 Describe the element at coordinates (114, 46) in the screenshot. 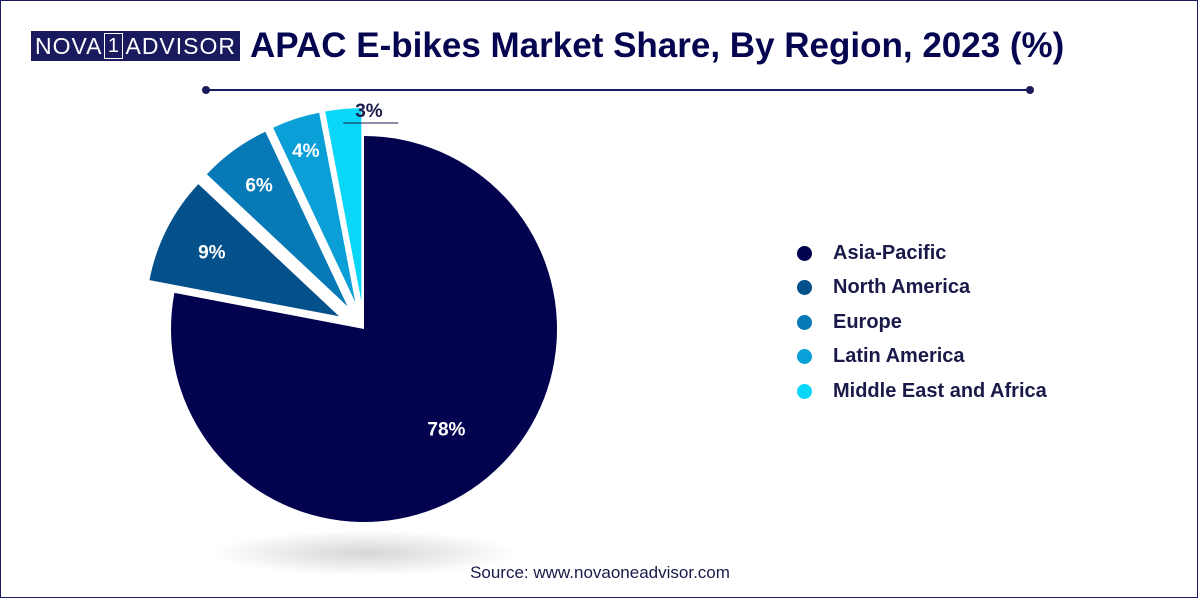

I see `logo-text-mid: 1` at that location.